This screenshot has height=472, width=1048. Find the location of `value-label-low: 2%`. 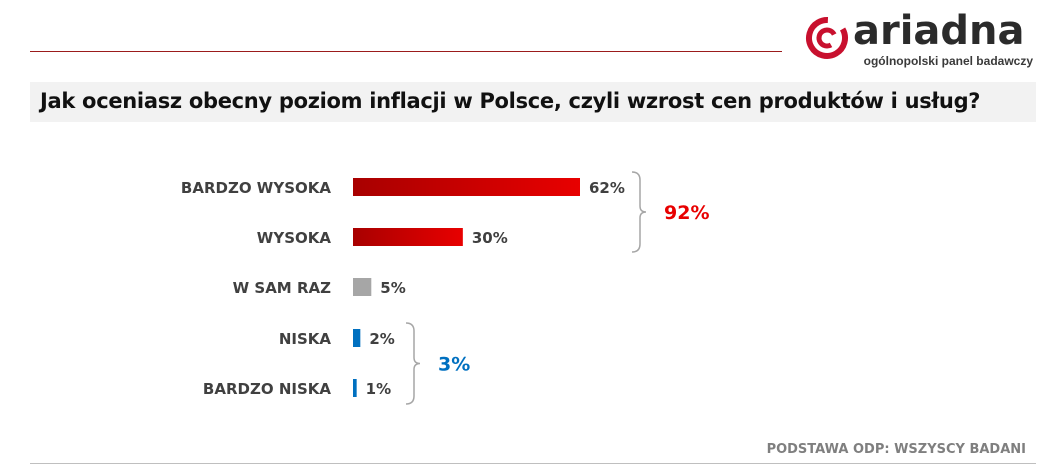

value-label-low: 2% is located at coordinates (381, 339).